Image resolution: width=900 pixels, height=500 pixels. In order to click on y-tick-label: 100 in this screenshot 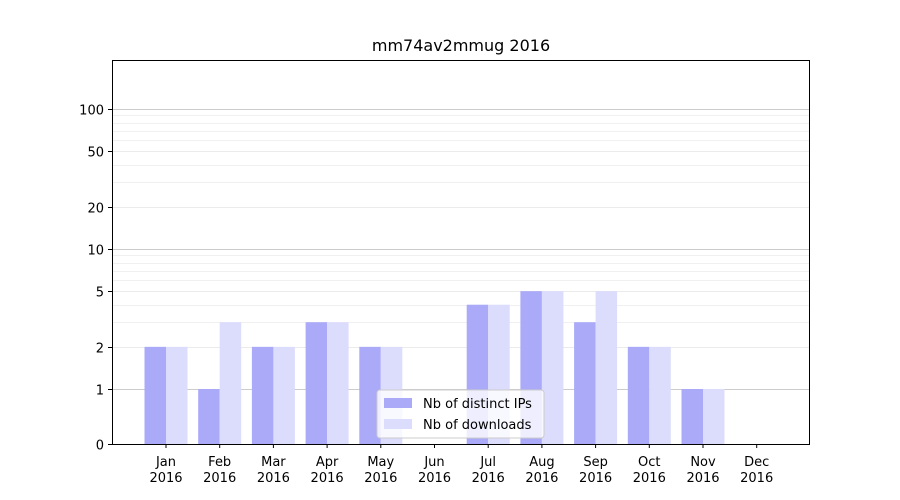, I will do `click(91, 111)`.